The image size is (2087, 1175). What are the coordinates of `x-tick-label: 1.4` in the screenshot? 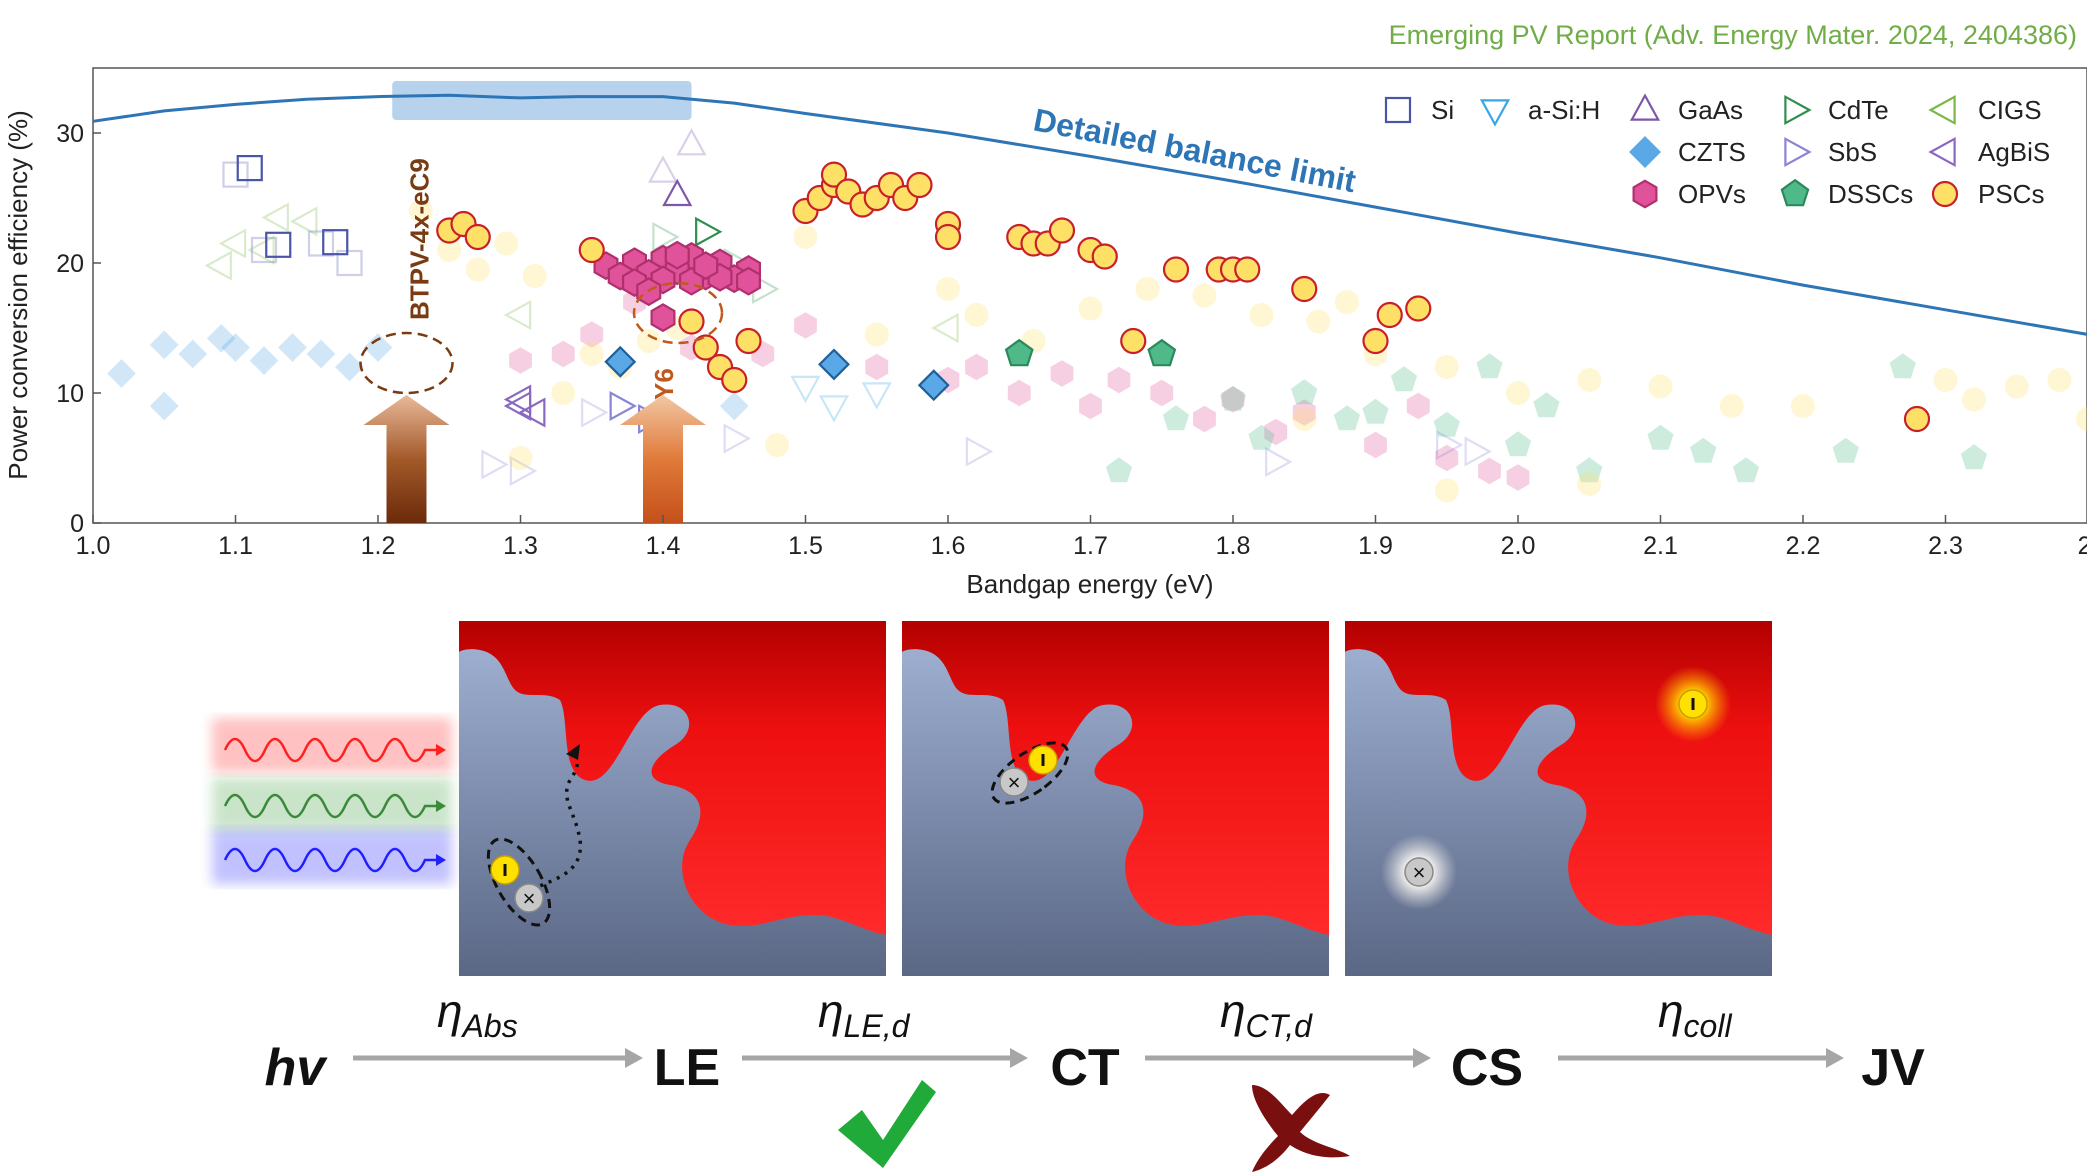 It's located at (663, 546).